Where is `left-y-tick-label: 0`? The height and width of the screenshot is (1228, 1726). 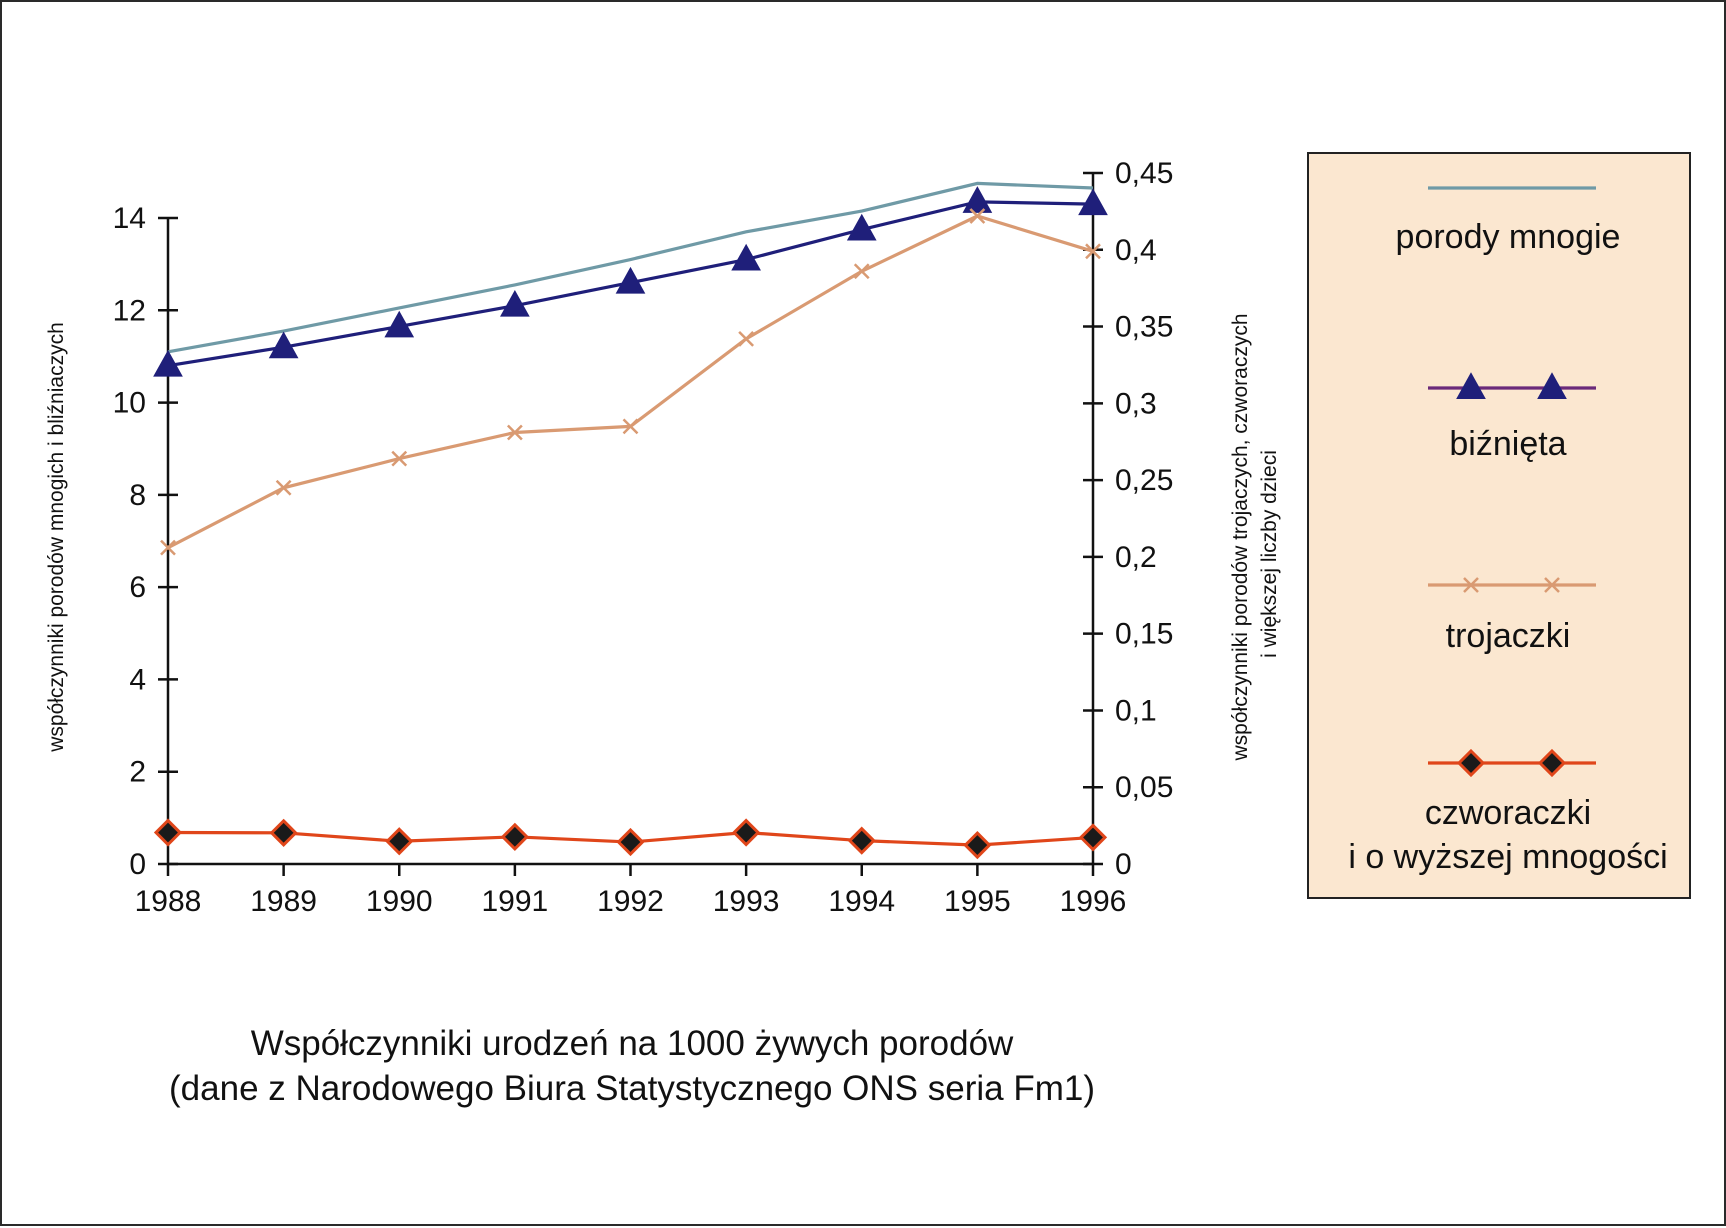 left-y-tick-label: 0 is located at coordinates (137, 864).